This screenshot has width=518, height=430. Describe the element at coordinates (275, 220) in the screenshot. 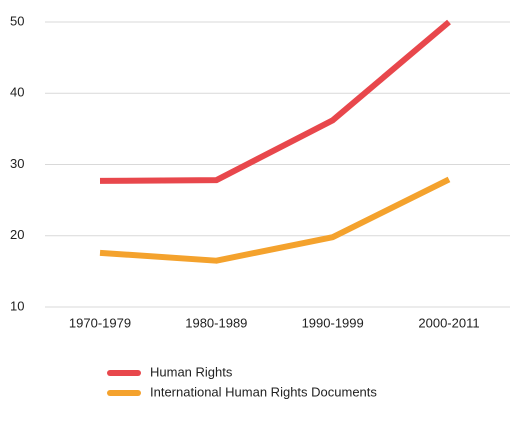

I see `series-line` at that location.